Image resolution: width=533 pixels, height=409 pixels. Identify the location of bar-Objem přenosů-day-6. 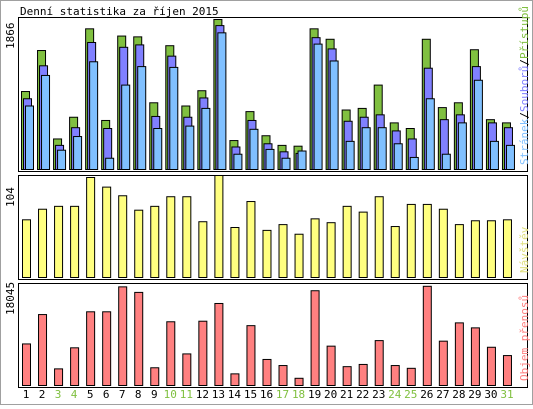
(107, 349).